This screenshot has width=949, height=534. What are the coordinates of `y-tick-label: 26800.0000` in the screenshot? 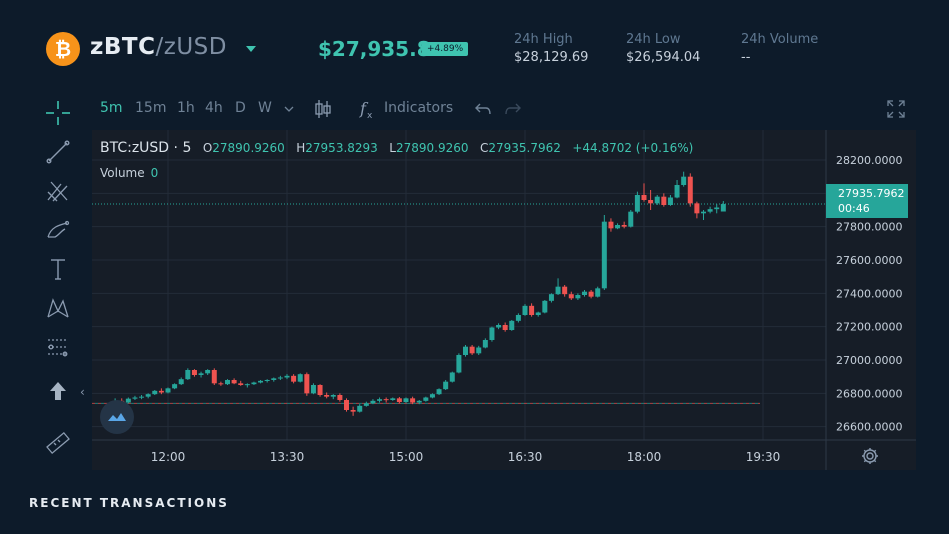 It's located at (869, 393).